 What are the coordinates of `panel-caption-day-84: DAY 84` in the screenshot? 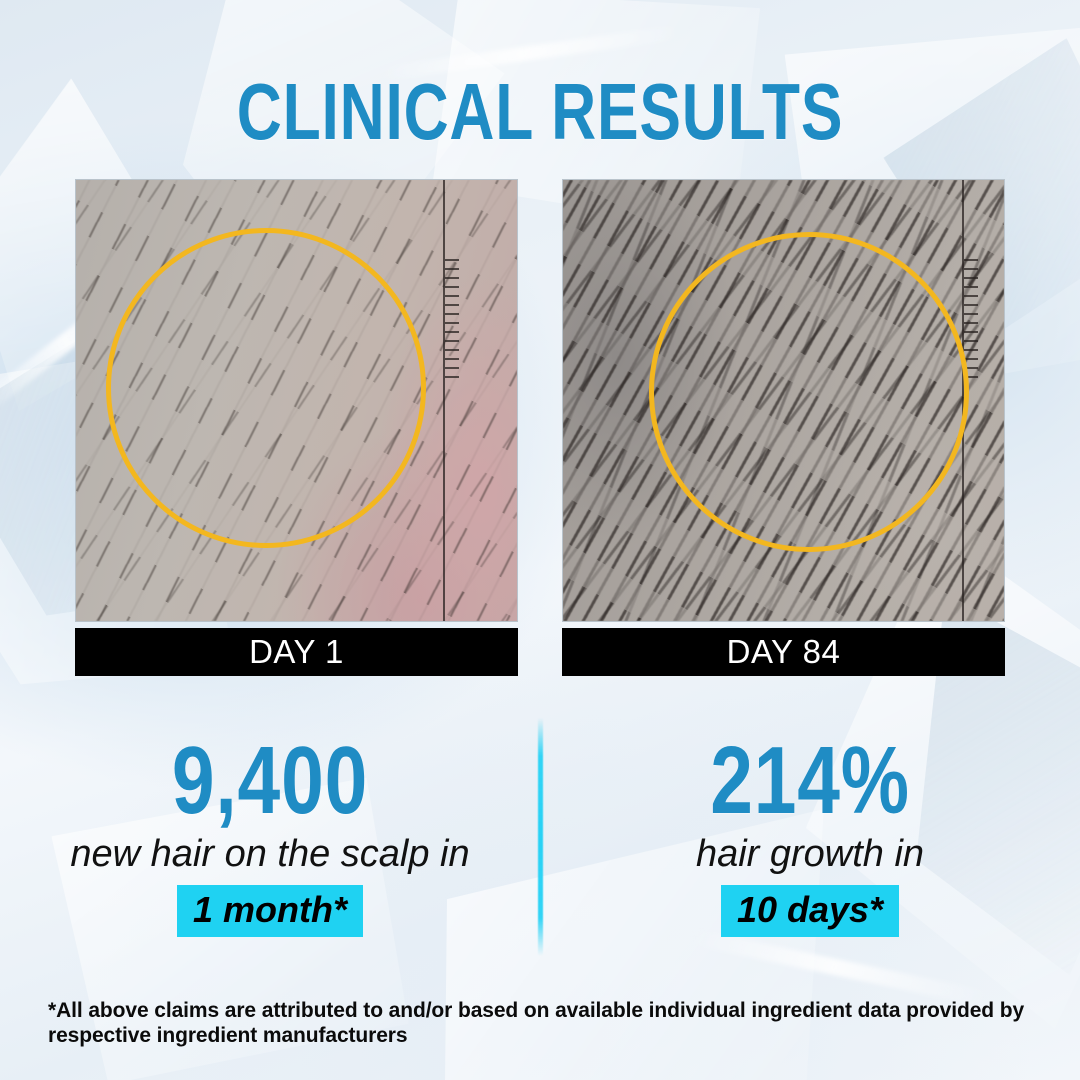 It's located at (783, 652).